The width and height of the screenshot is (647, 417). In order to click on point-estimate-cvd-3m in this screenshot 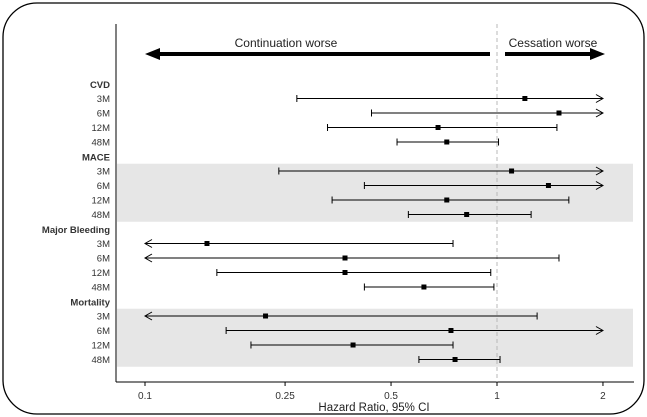, I will do `click(525, 98)`.